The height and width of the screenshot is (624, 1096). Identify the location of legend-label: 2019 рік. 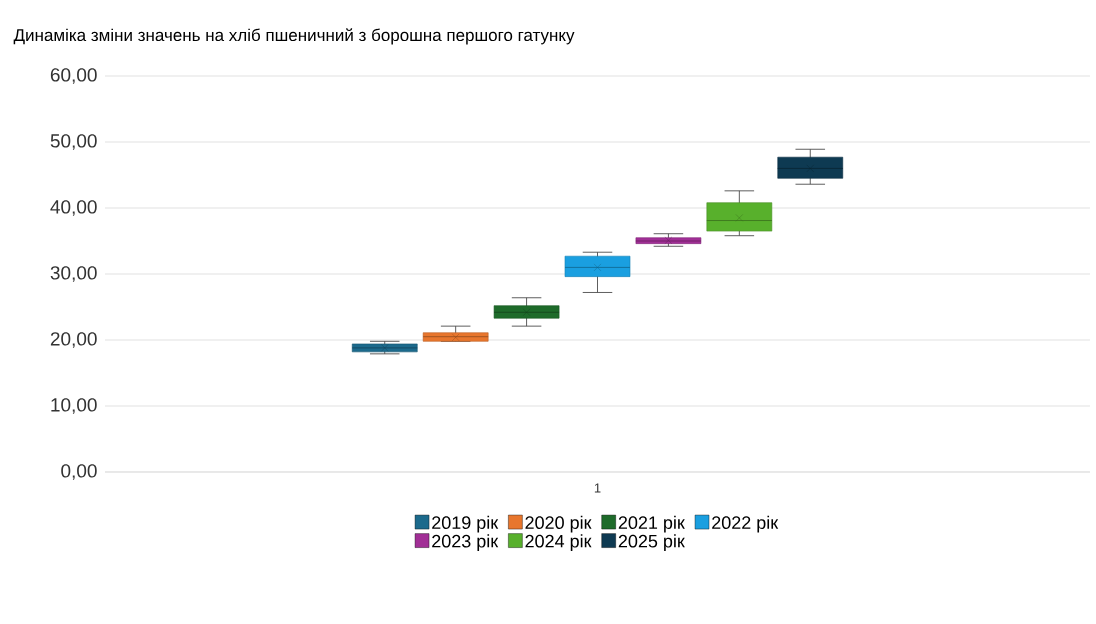
(465, 524).